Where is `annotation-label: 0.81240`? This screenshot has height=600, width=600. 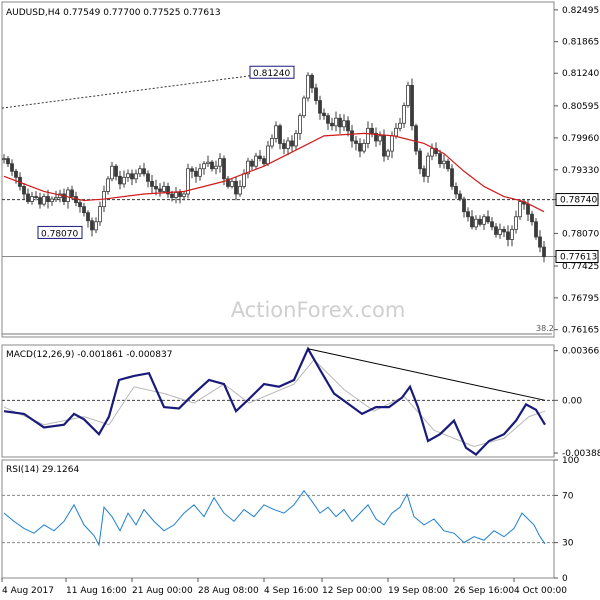 annotation-label: 0.81240 is located at coordinates (271, 74).